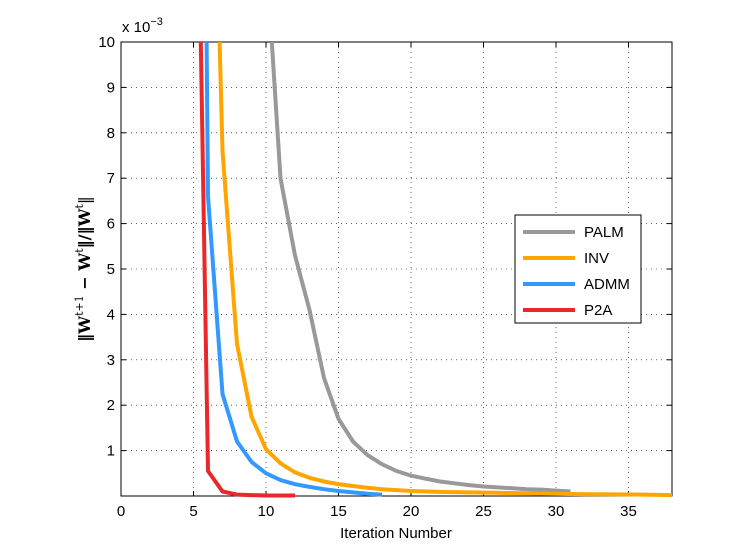 The height and width of the screenshot is (559, 742). I want to click on x-tick-label: 30, so click(556, 511).